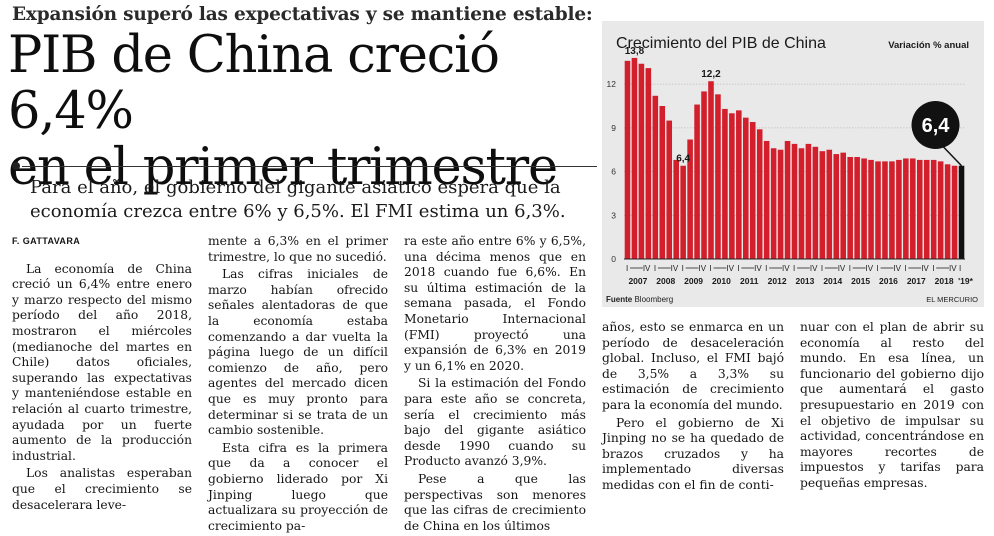  What do you see at coordinates (46, 241) in the screenshot?
I see `byline: F. GATTAVARA` at bounding box center [46, 241].